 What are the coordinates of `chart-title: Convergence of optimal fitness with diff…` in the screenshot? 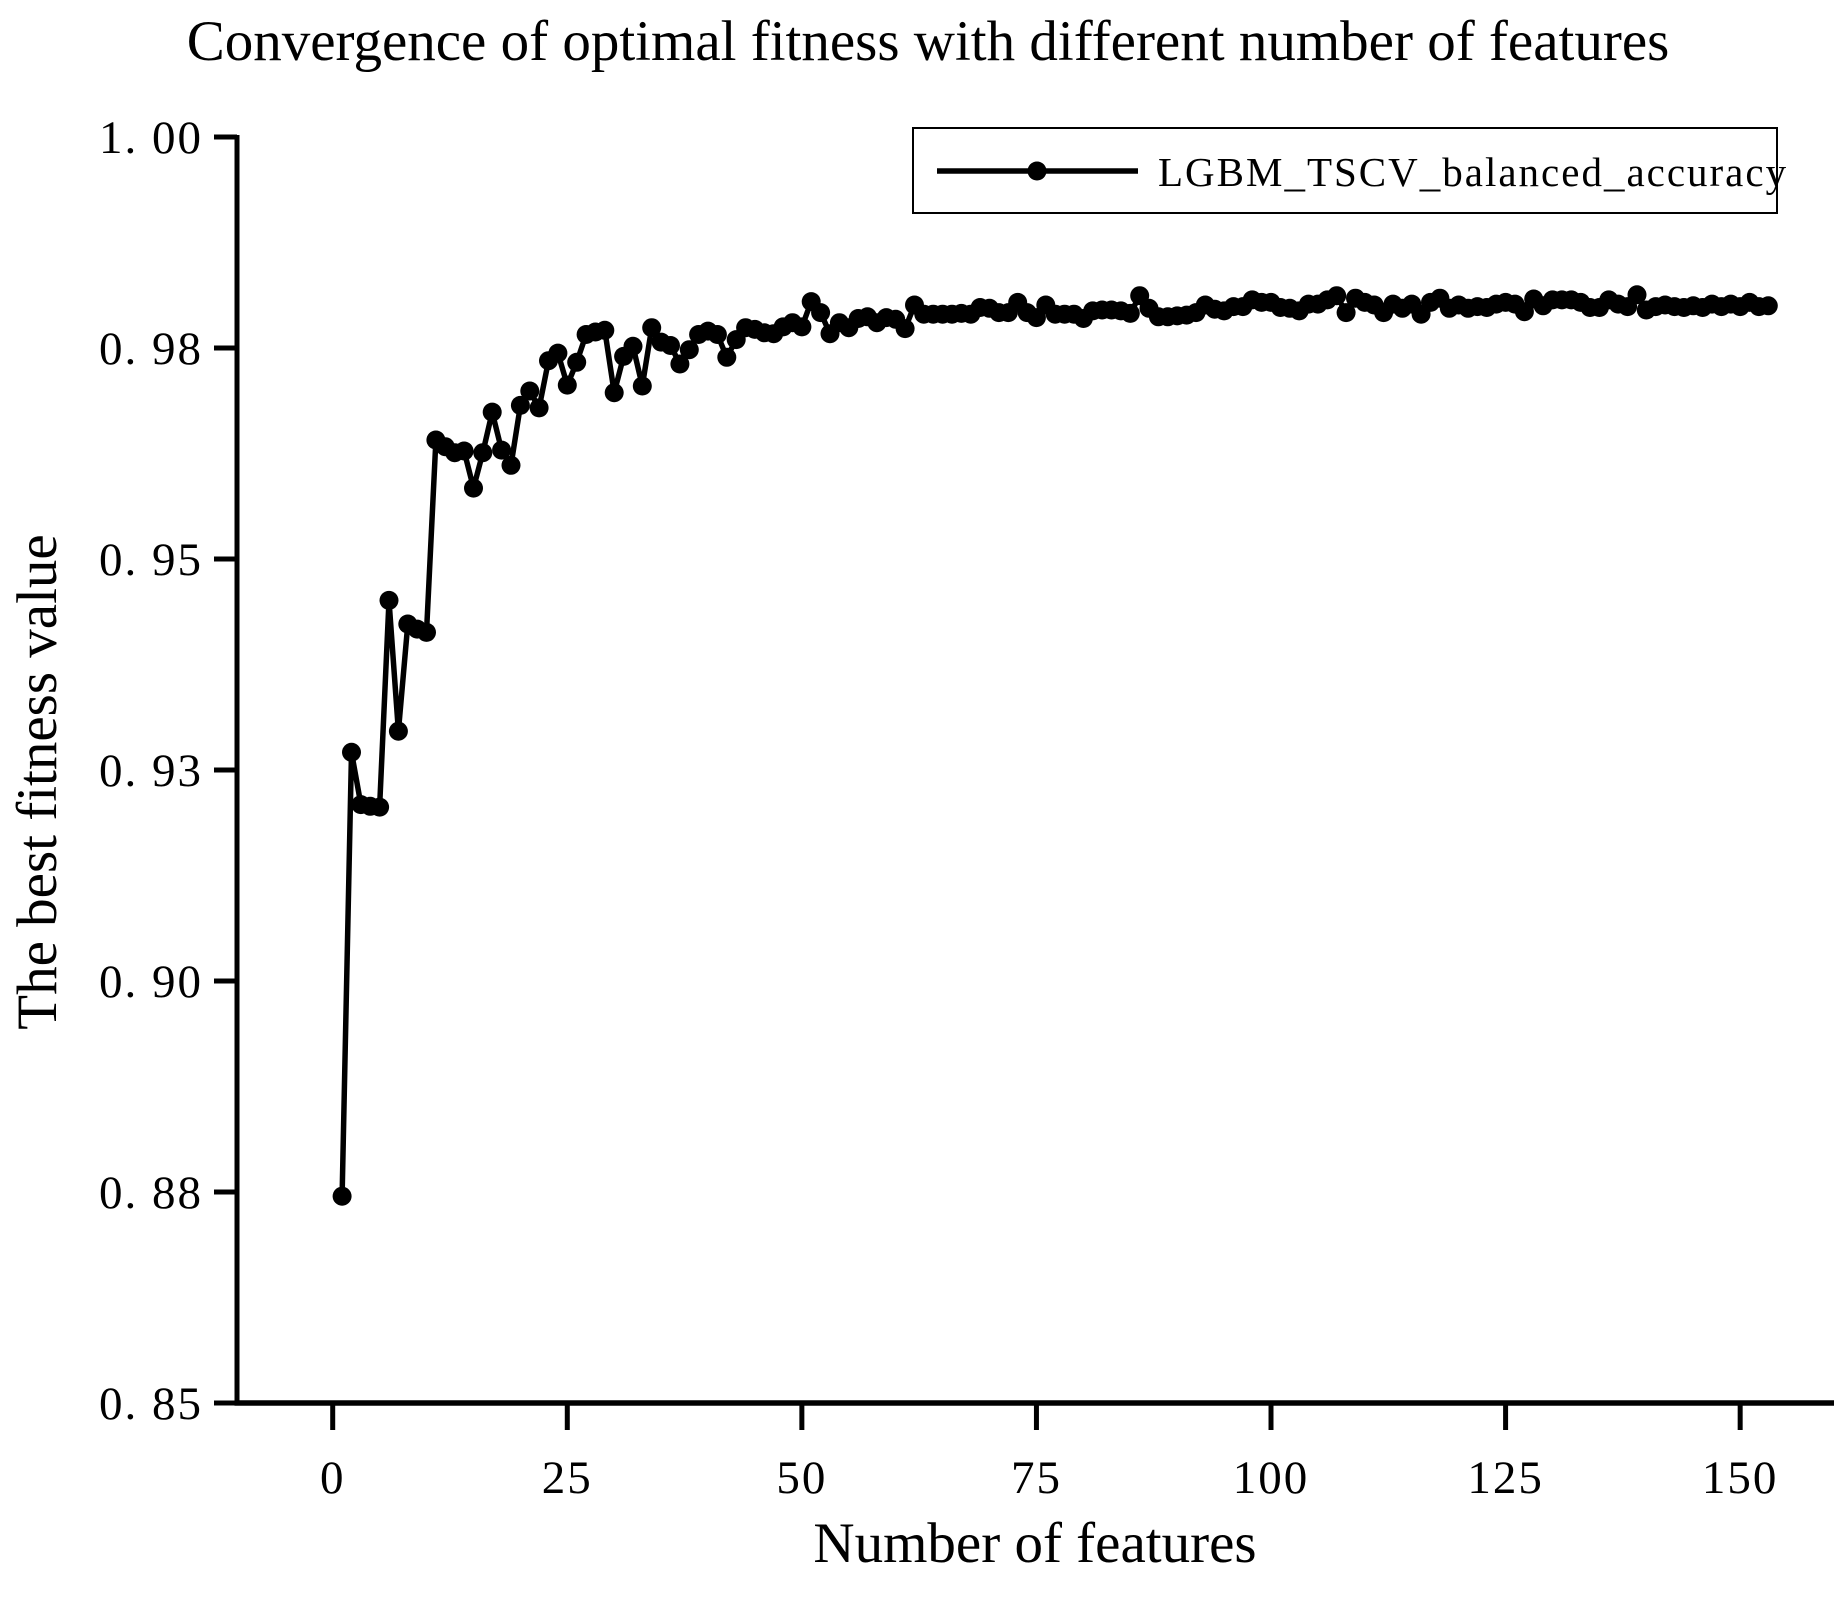 It's located at (928, 41).